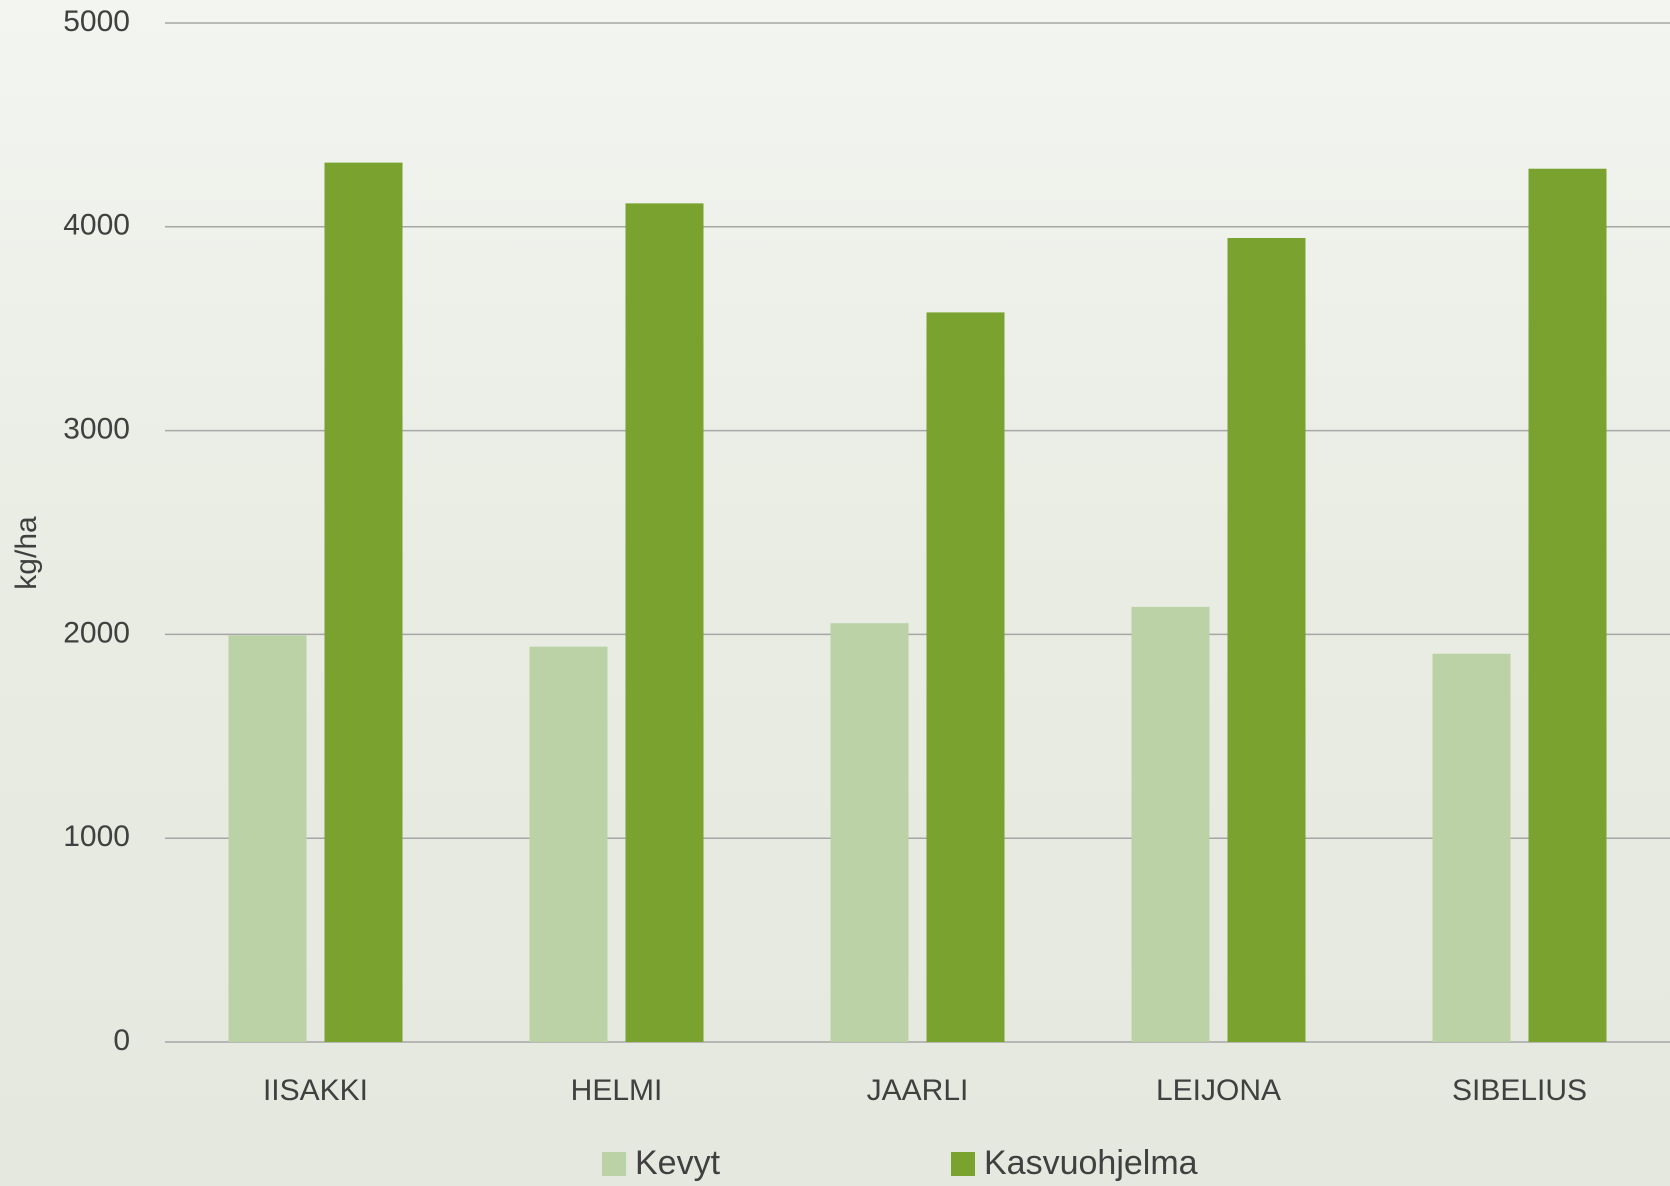 The width and height of the screenshot is (1670, 1186). I want to click on x-tick-label: LEIJONA, so click(1218, 1090).